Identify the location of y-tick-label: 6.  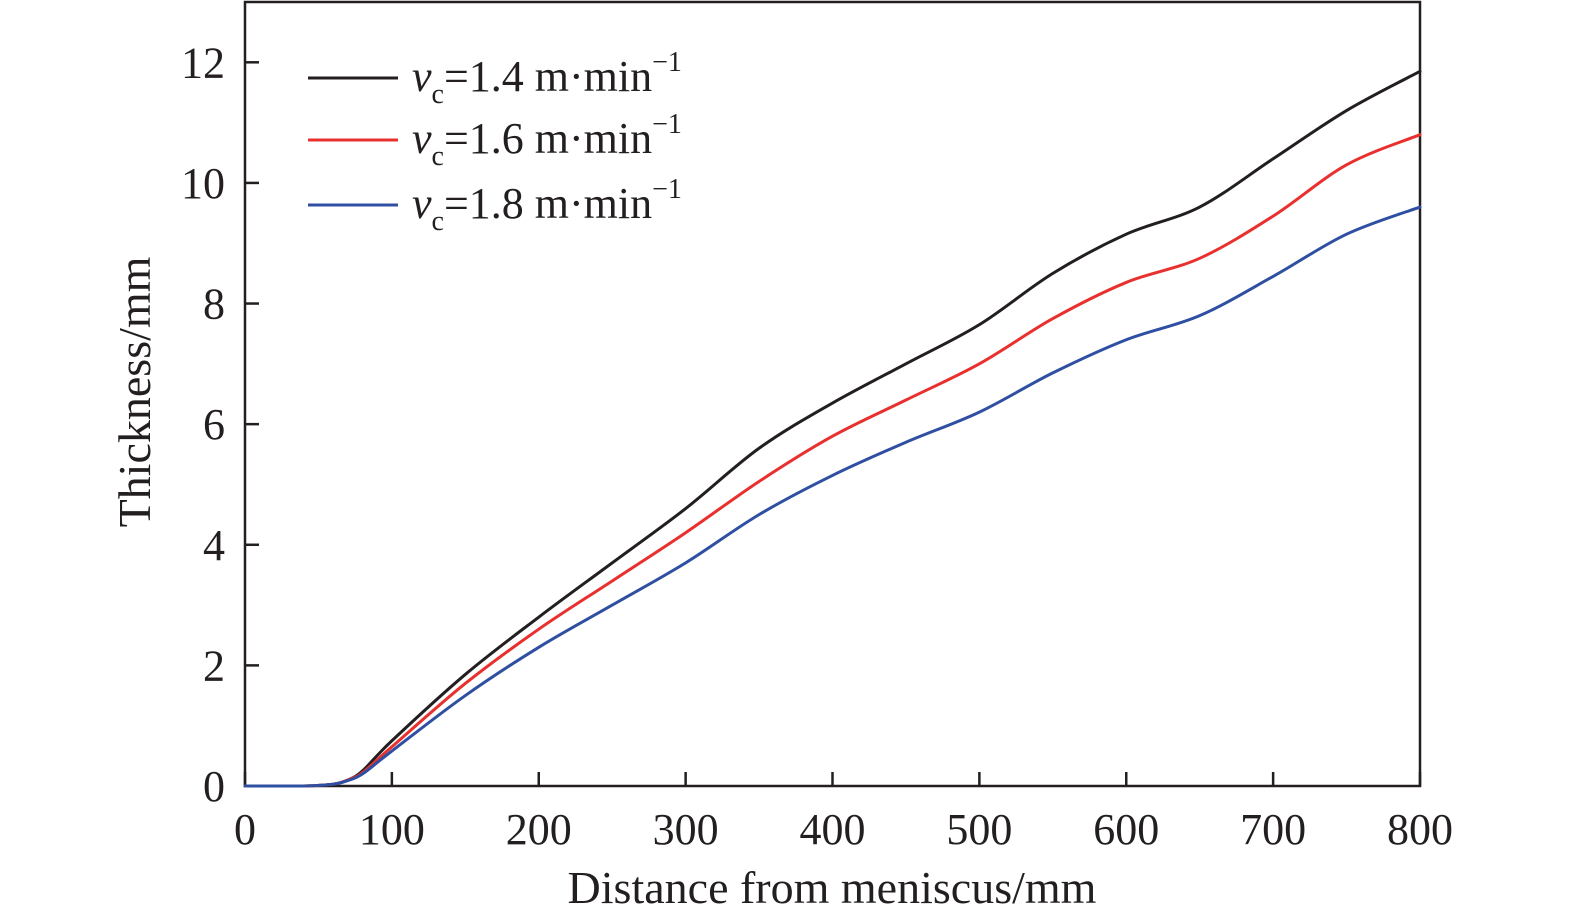
(214, 424).